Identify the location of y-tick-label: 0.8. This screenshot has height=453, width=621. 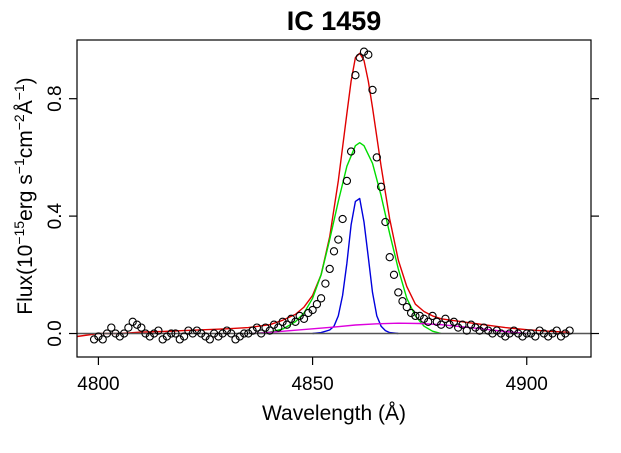
(55, 98).